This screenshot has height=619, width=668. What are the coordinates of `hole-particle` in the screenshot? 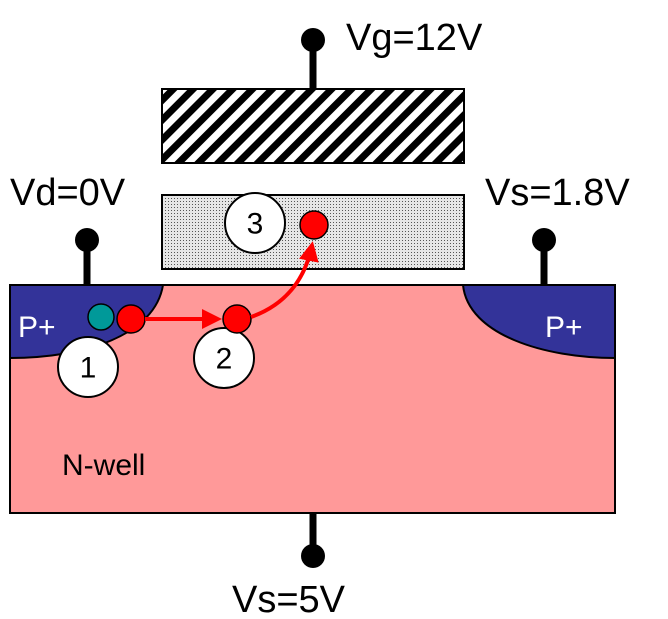 It's located at (101, 317).